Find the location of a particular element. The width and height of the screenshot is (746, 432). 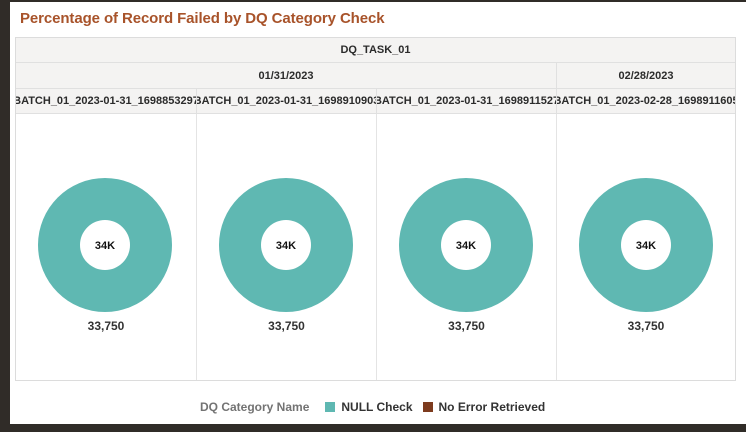

legend-item-null-check: NULL Check is located at coordinates (369, 407).